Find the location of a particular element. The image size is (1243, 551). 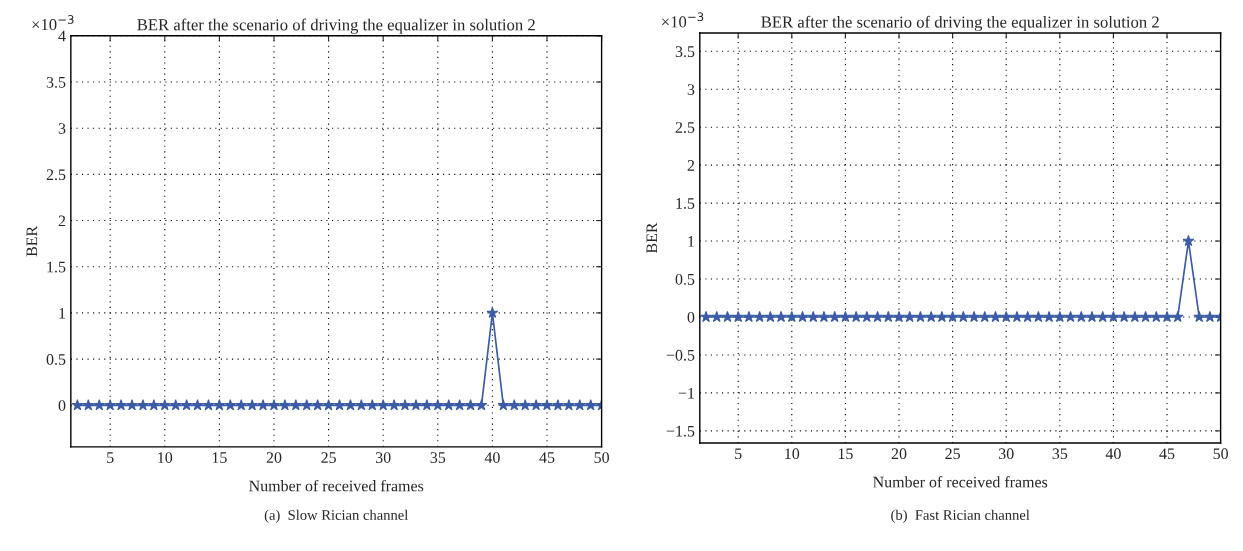

y-tick-label: 4 is located at coordinates (62, 36).